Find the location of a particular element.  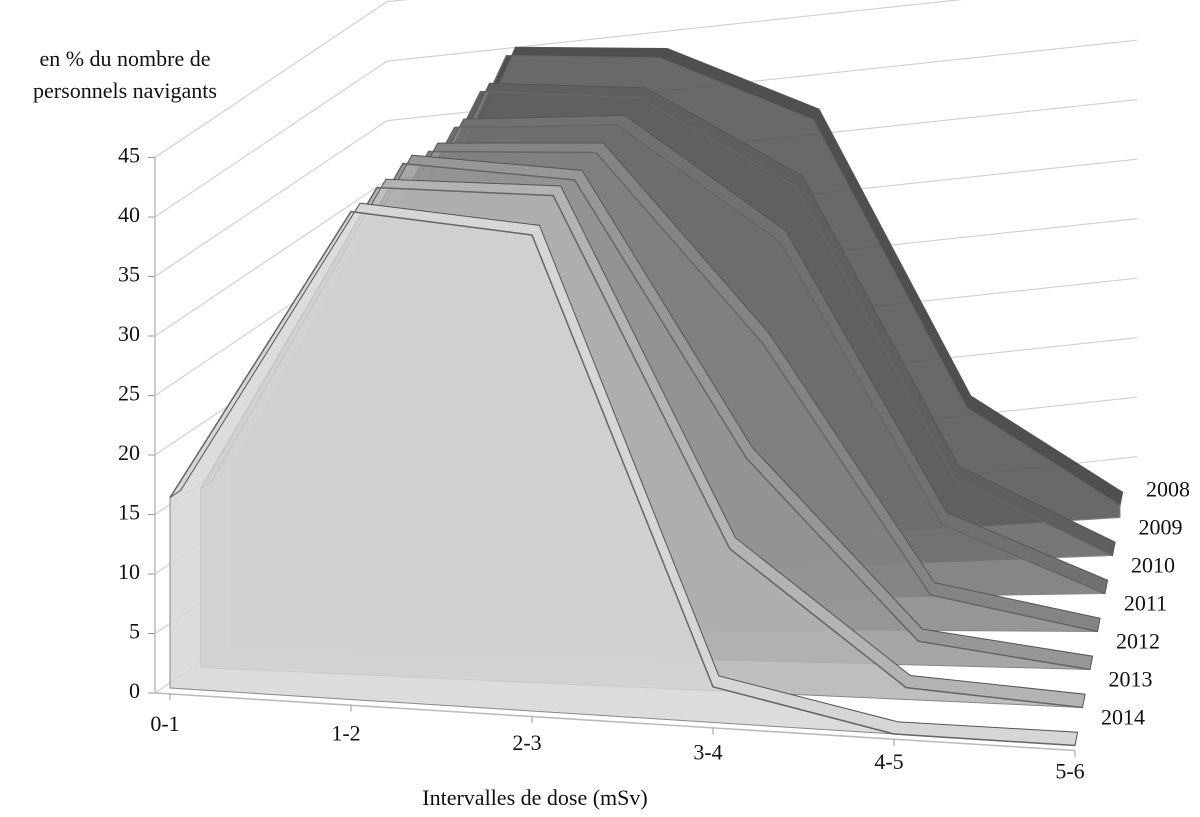

legend-label: 2012 is located at coordinates (1138, 641).